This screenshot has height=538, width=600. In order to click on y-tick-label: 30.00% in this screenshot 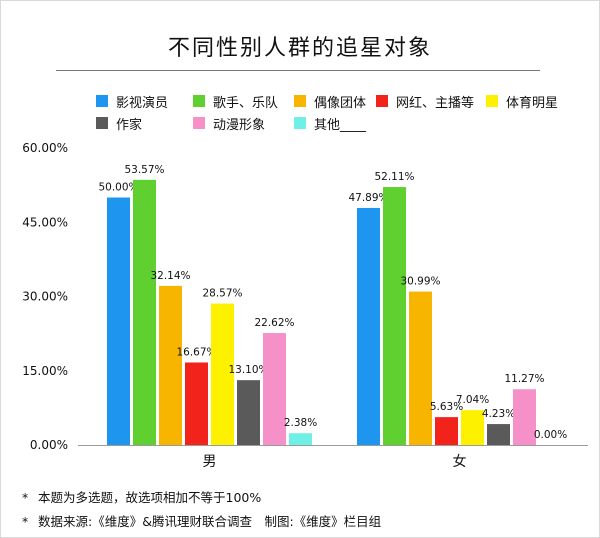, I will do `click(45, 297)`.